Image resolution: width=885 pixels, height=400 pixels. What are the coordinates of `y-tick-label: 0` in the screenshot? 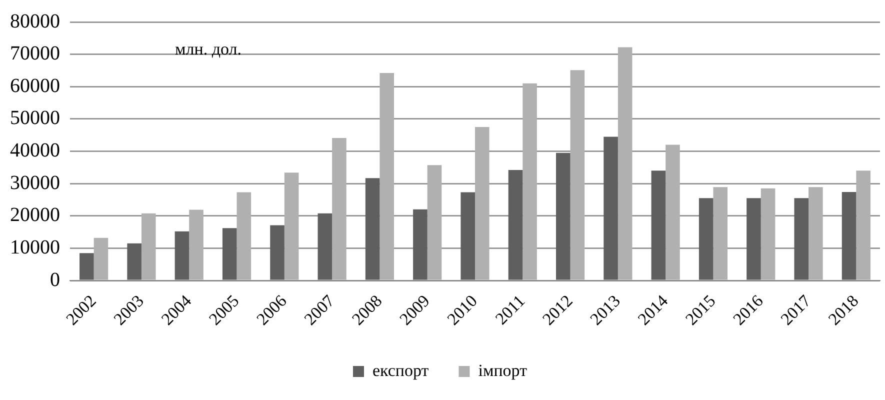 It's located at (55, 279).